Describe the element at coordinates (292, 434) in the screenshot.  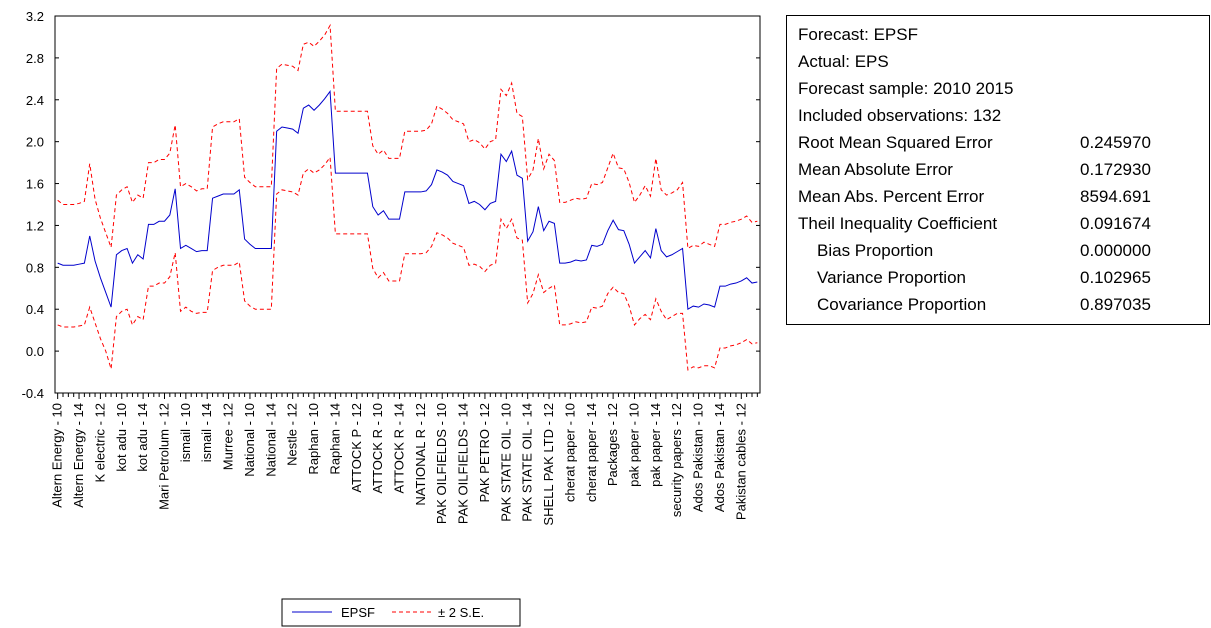
I see `x-tick-label: Nestle - 12` at that location.